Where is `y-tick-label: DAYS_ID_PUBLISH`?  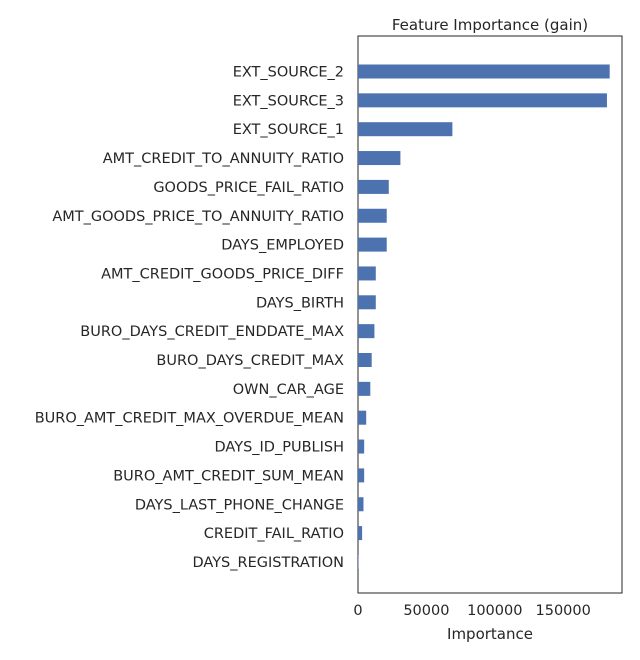
y-tick-label: DAYS_ID_PUBLISH is located at coordinates (279, 448).